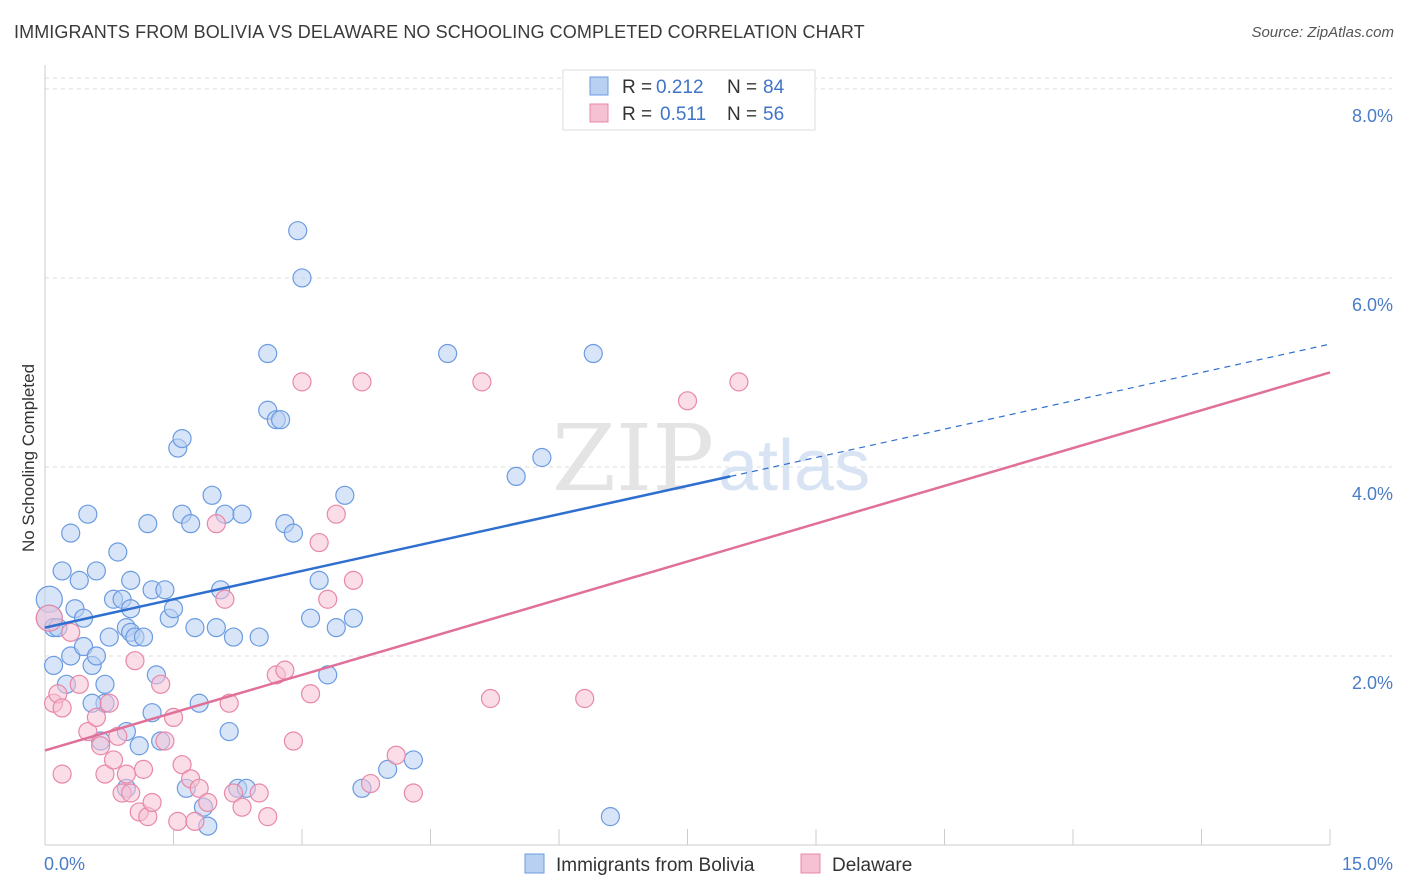 Image resolution: width=1406 pixels, height=892 pixels. Describe the element at coordinates (872, 865) in the screenshot. I see `bottom-legend-label-delaware: Delaware` at that location.